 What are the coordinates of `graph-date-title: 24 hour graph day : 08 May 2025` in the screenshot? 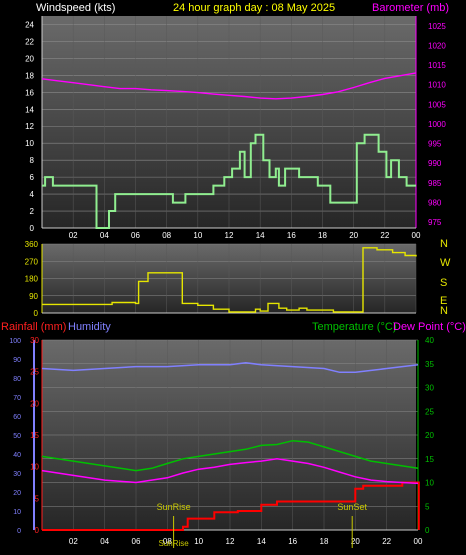 It's located at (254, 8).